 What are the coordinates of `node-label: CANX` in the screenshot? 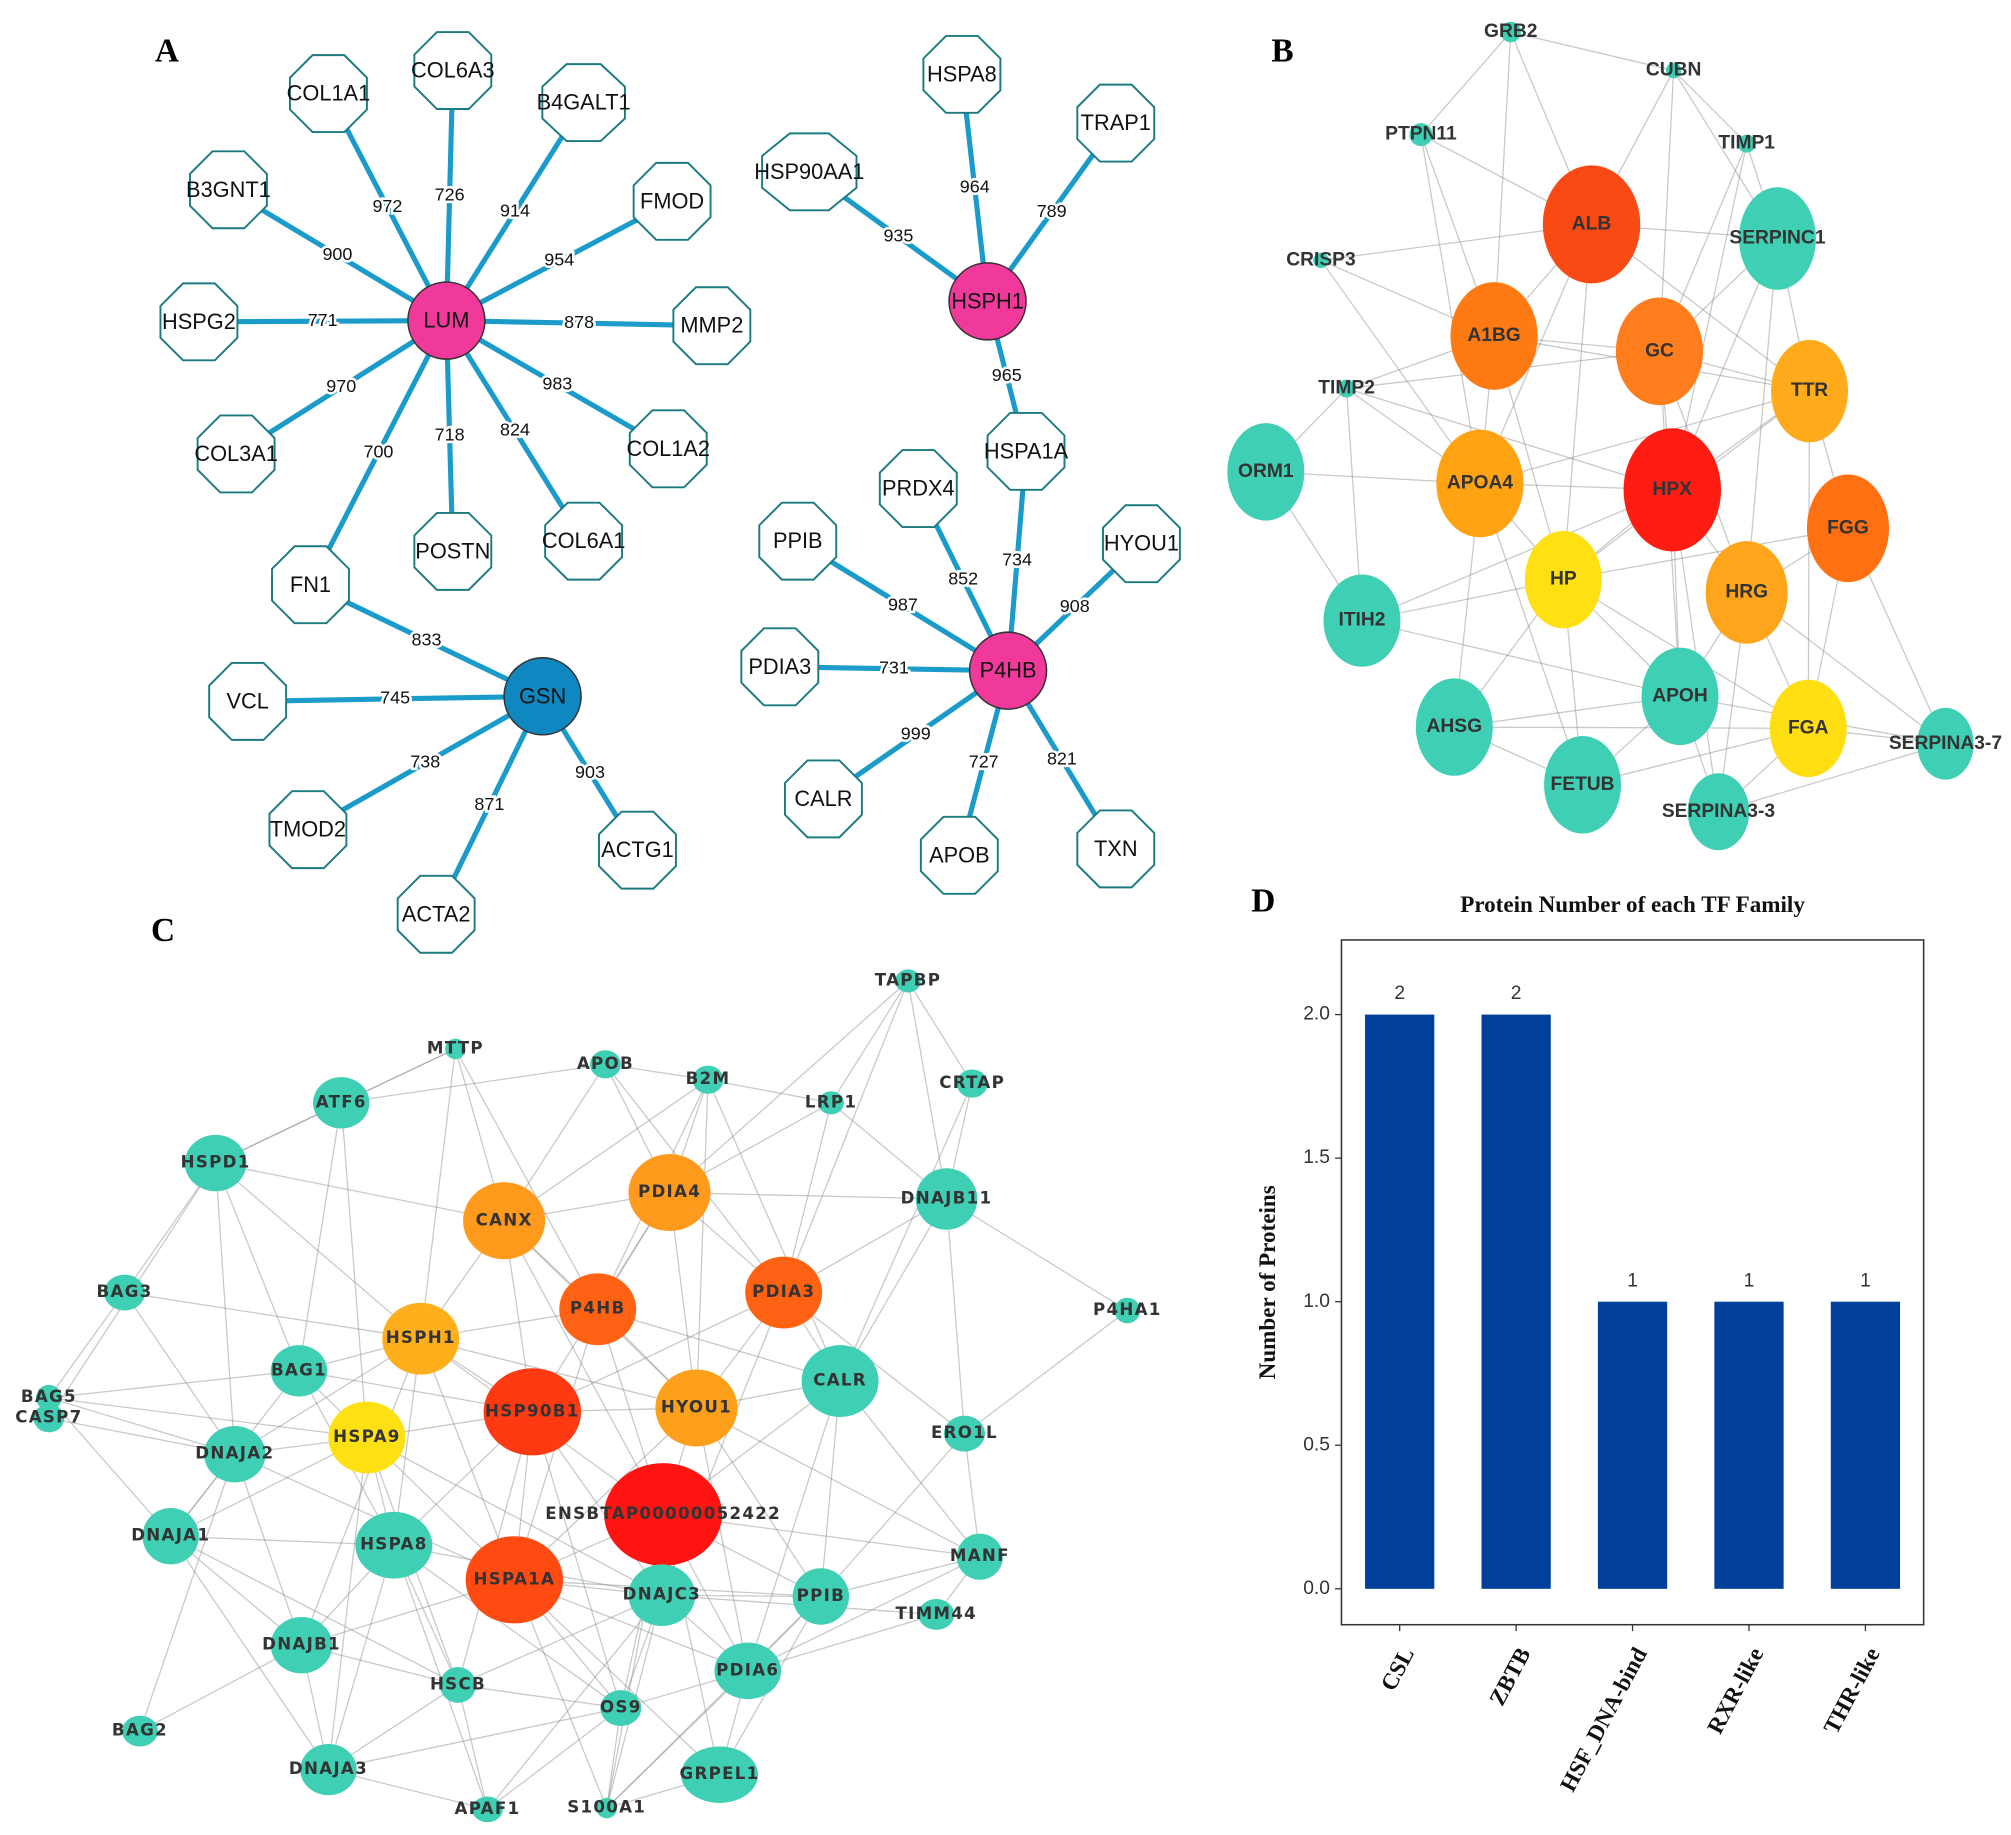 It's located at (504, 1219).